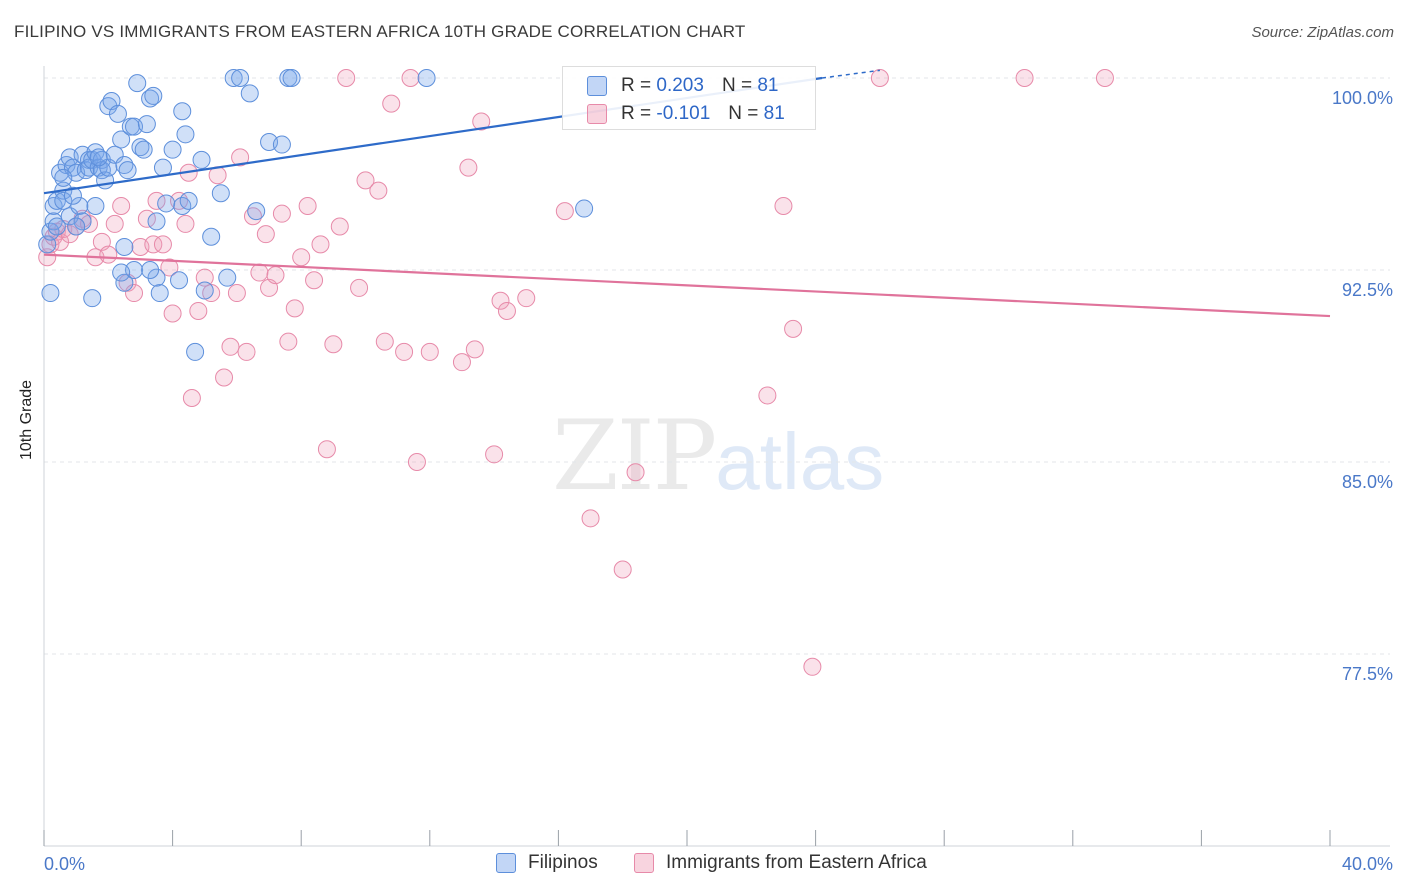 This screenshot has width=1406, height=892. What do you see at coordinates (1367, 674) in the screenshot?
I see `y-tick-label: 77.5%` at bounding box center [1367, 674].